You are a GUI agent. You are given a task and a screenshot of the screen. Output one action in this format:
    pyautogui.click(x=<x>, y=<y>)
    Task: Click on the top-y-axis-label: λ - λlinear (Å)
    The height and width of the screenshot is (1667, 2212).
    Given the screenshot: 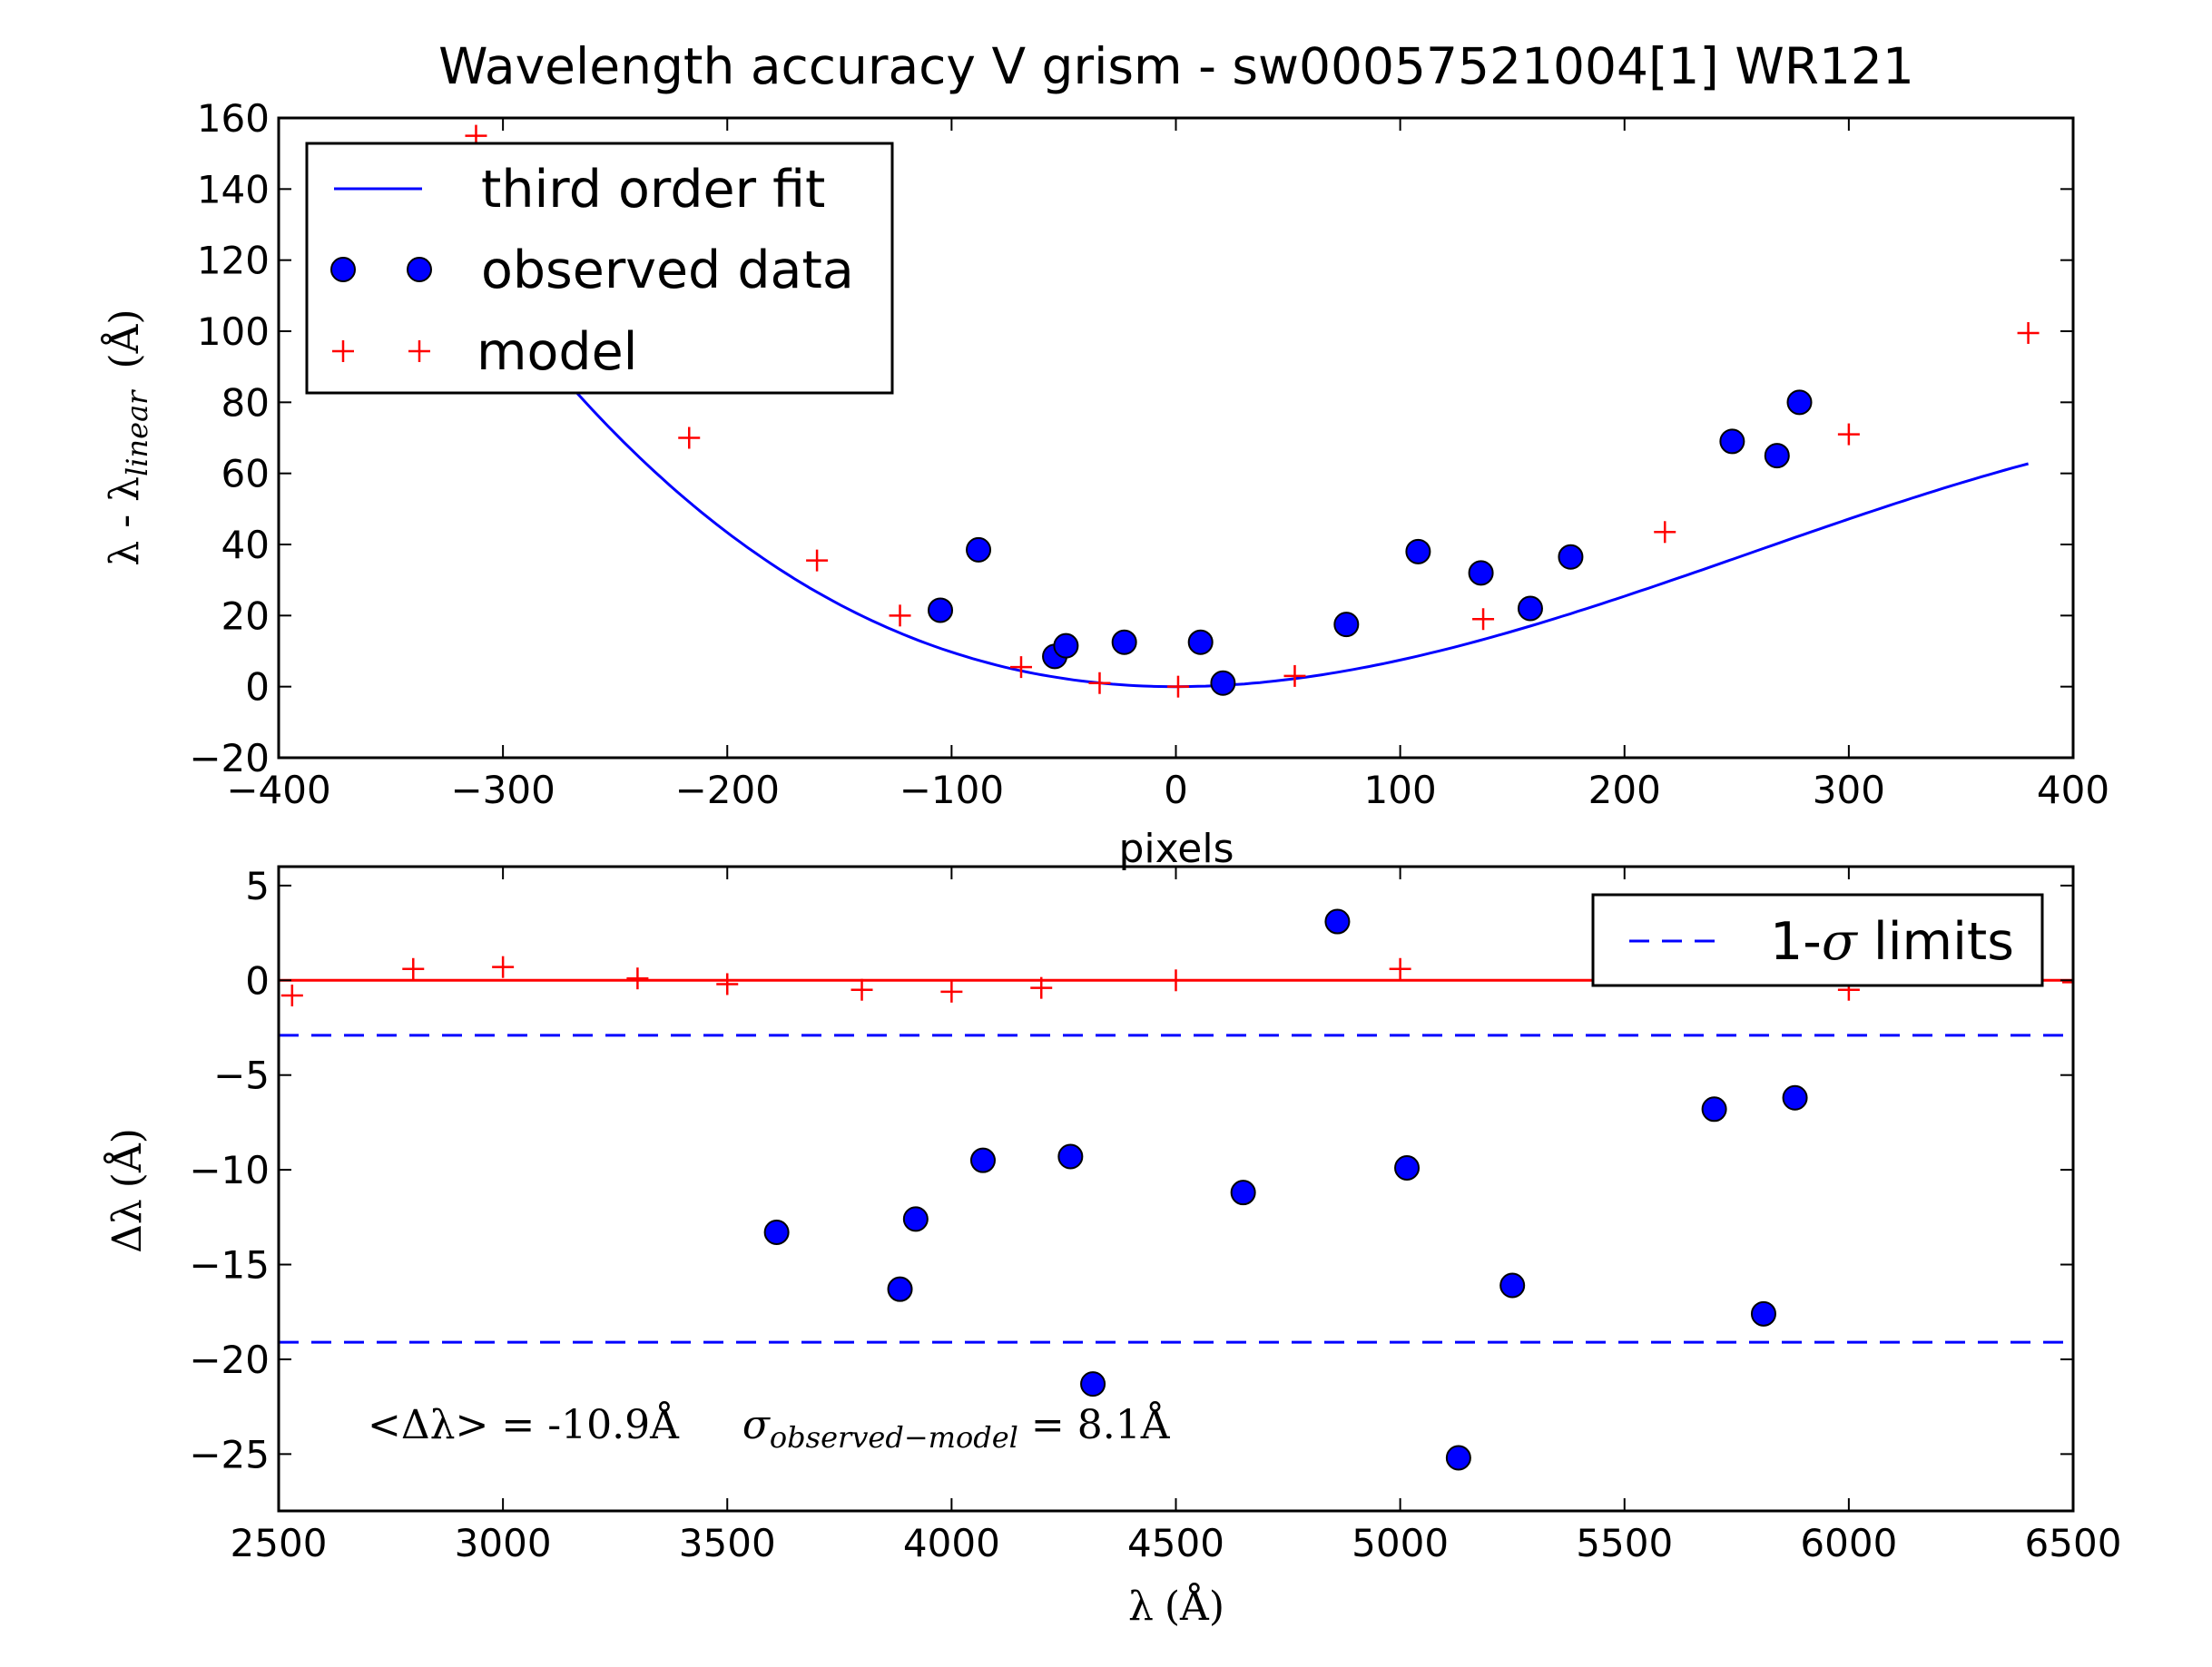 What is the action you would take?
    pyautogui.click(x=127, y=437)
    